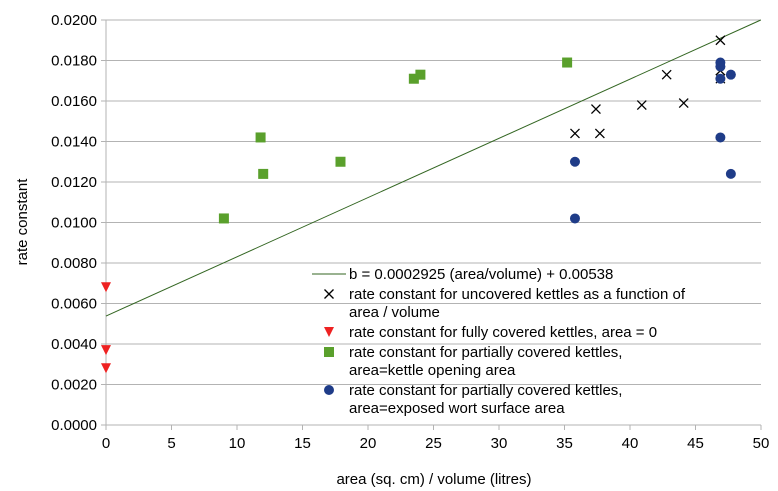 This screenshot has width=778, height=491. Describe the element at coordinates (171, 443) in the screenshot. I see `x-tick-label: 5` at that location.